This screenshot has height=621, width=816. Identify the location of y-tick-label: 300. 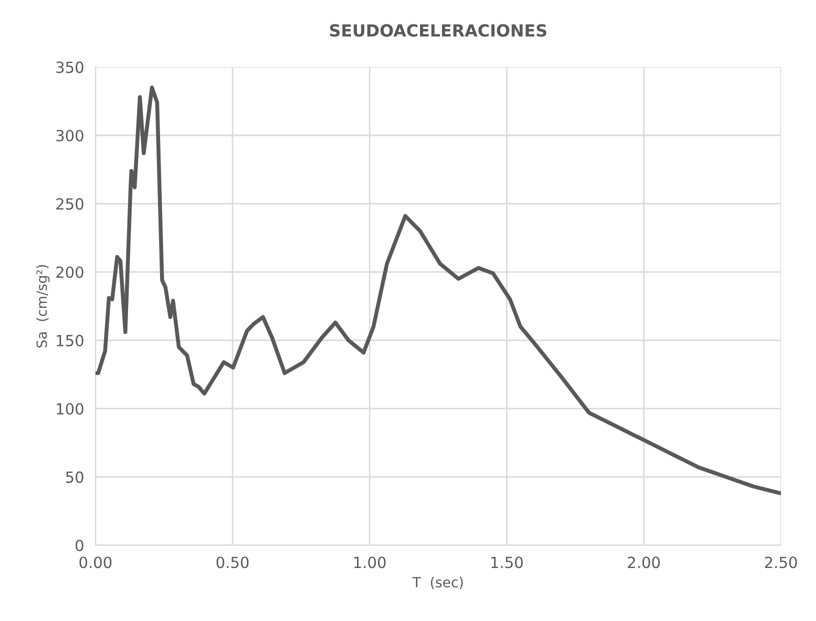
(70, 136).